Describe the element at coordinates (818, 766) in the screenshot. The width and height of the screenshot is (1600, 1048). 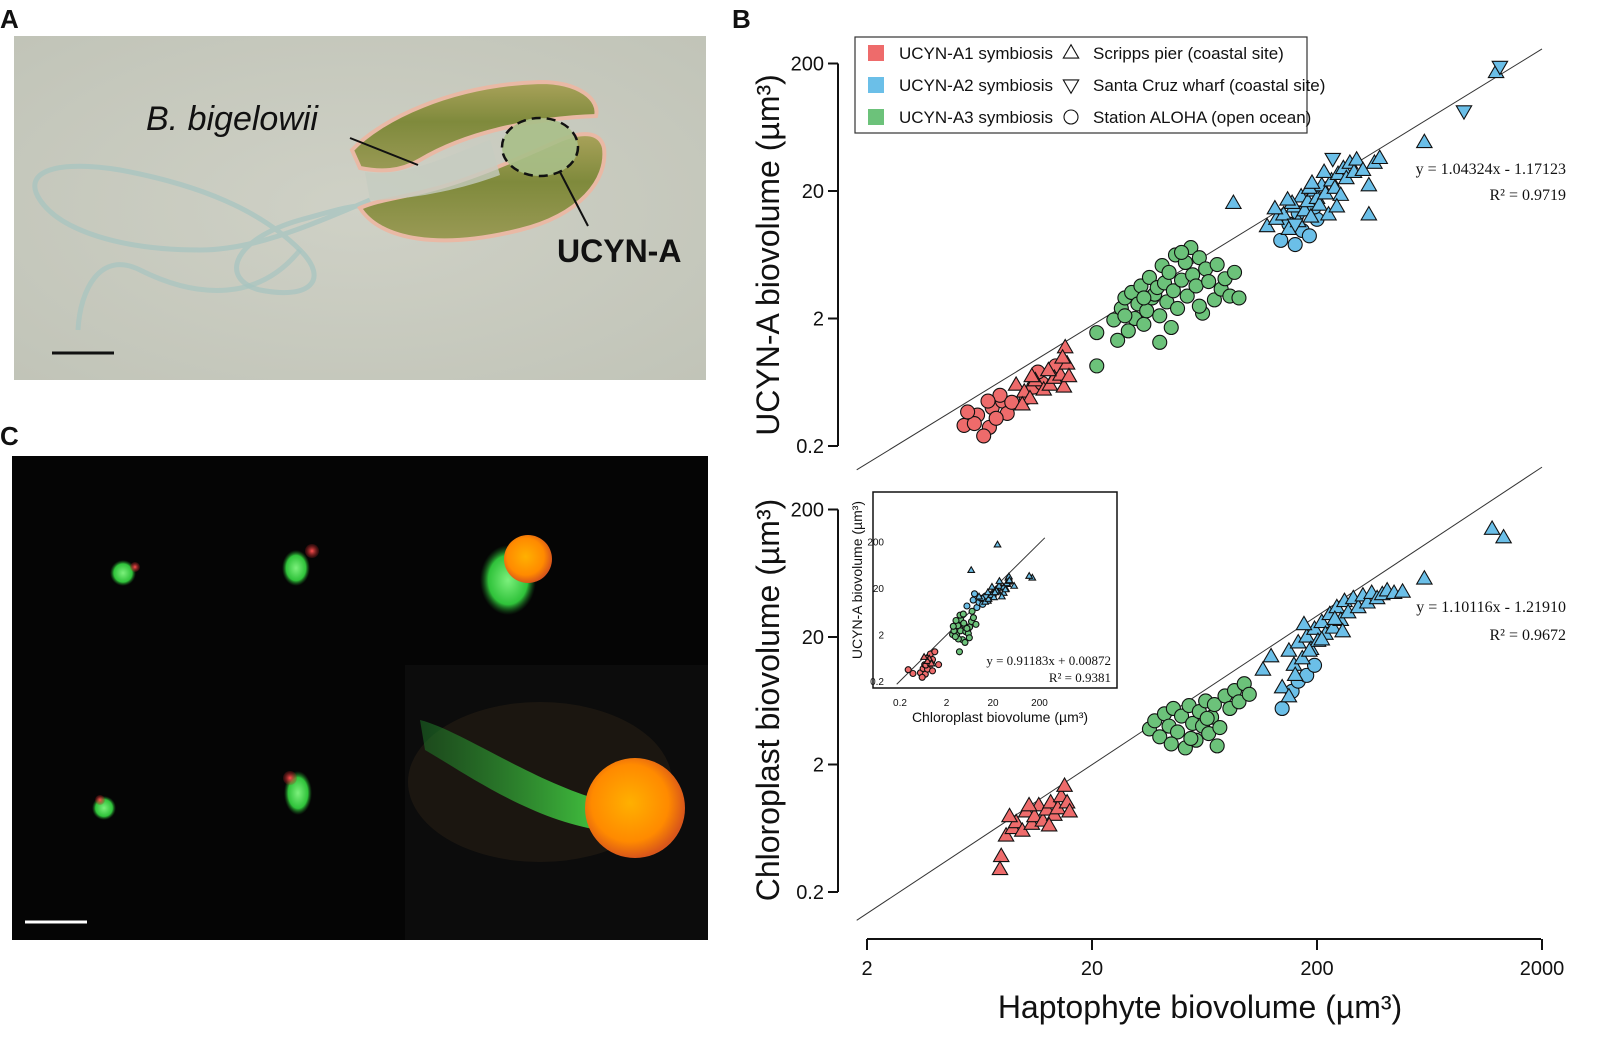
I see `bottom-y-tick-label: 2` at that location.